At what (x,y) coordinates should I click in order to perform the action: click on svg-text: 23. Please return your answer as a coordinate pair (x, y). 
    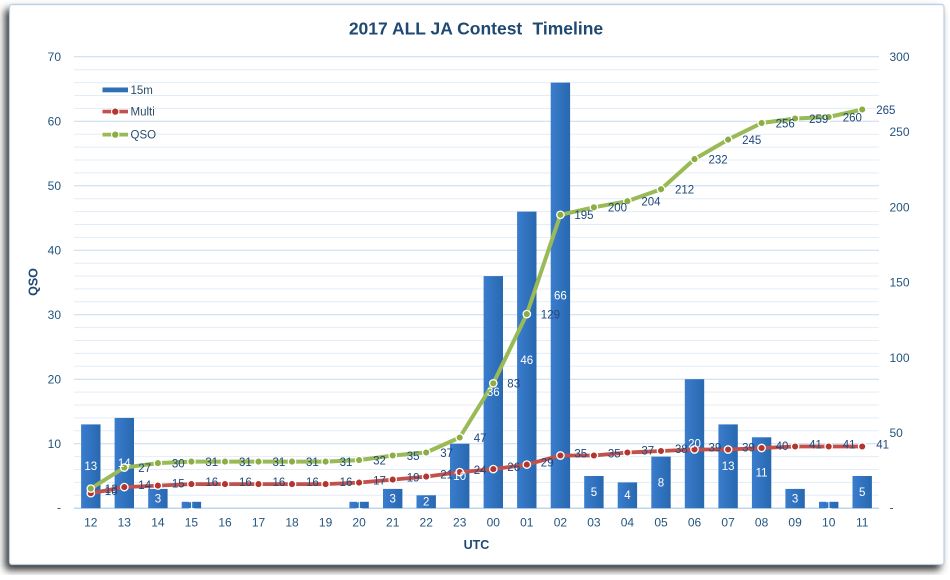
    Looking at the image, I should click on (460, 523).